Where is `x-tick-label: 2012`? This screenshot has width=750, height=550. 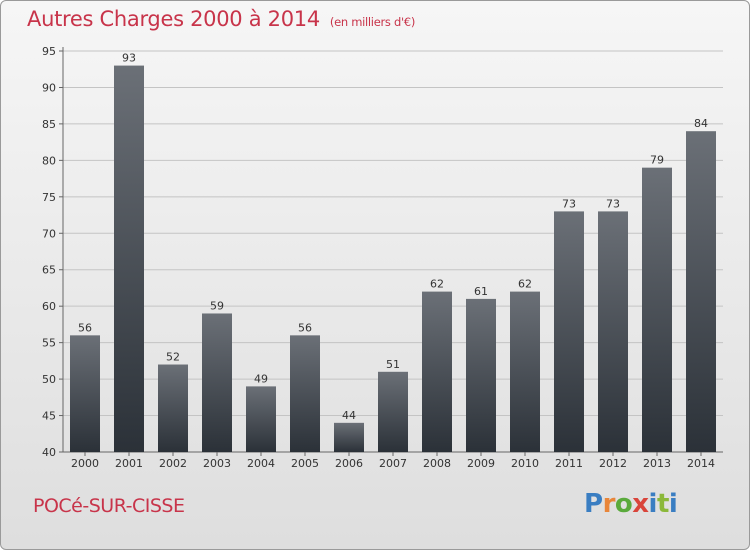
x-tick-label: 2012 is located at coordinates (613, 463).